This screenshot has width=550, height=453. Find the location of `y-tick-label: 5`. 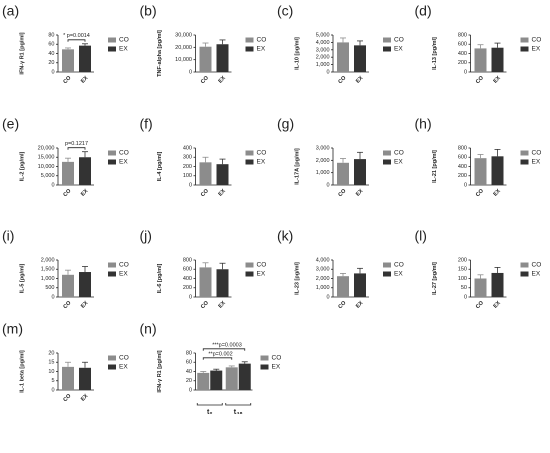

y-tick-label: 5 is located at coordinates (52, 381).